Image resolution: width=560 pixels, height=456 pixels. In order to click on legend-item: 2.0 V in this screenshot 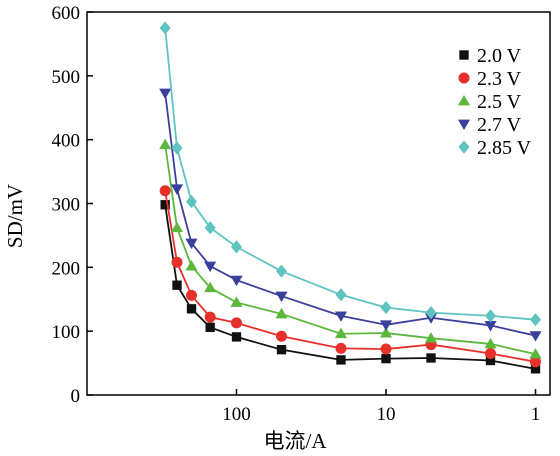, I will do `click(490, 56)`.